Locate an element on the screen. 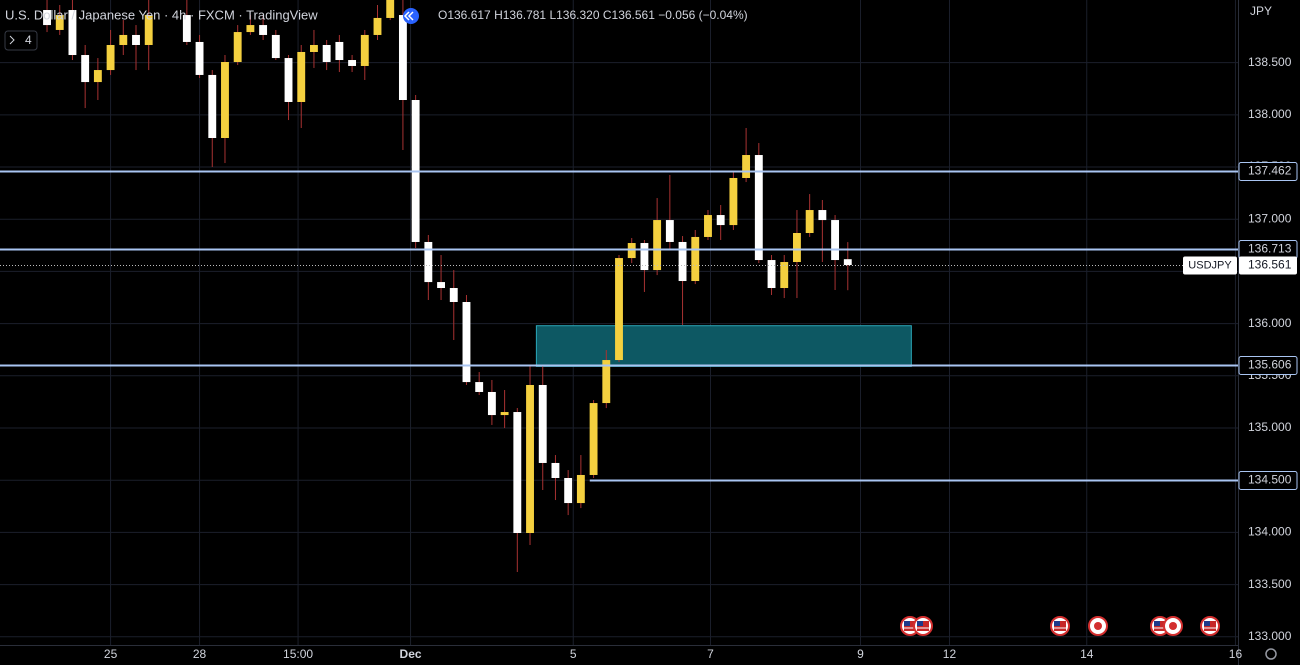 Image resolution: width=1300 pixels, height=665 pixels. y-tick-label: 137.000 is located at coordinates (1270, 218).